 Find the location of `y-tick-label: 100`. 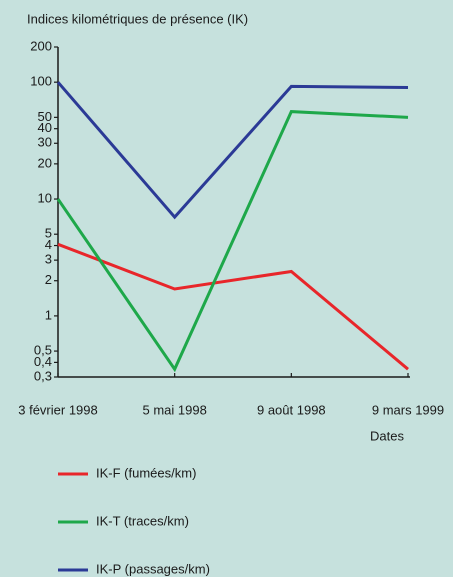

y-tick-label: 100 is located at coordinates (41, 81).